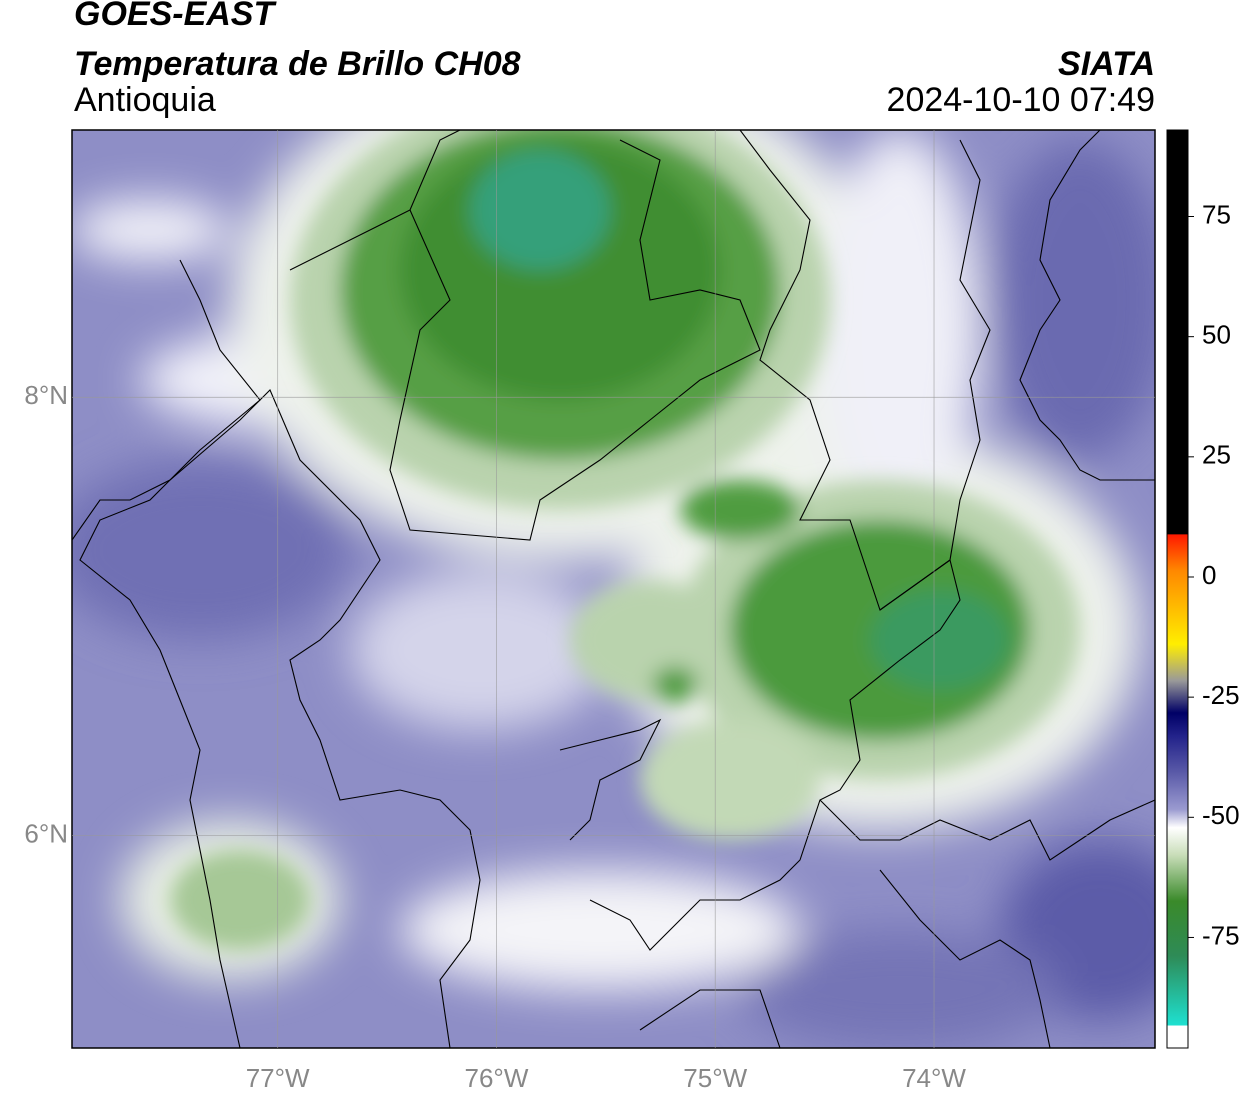  Describe the element at coordinates (1216, 214) in the screenshot. I see `colorbar-tick-label: 75` at that location.